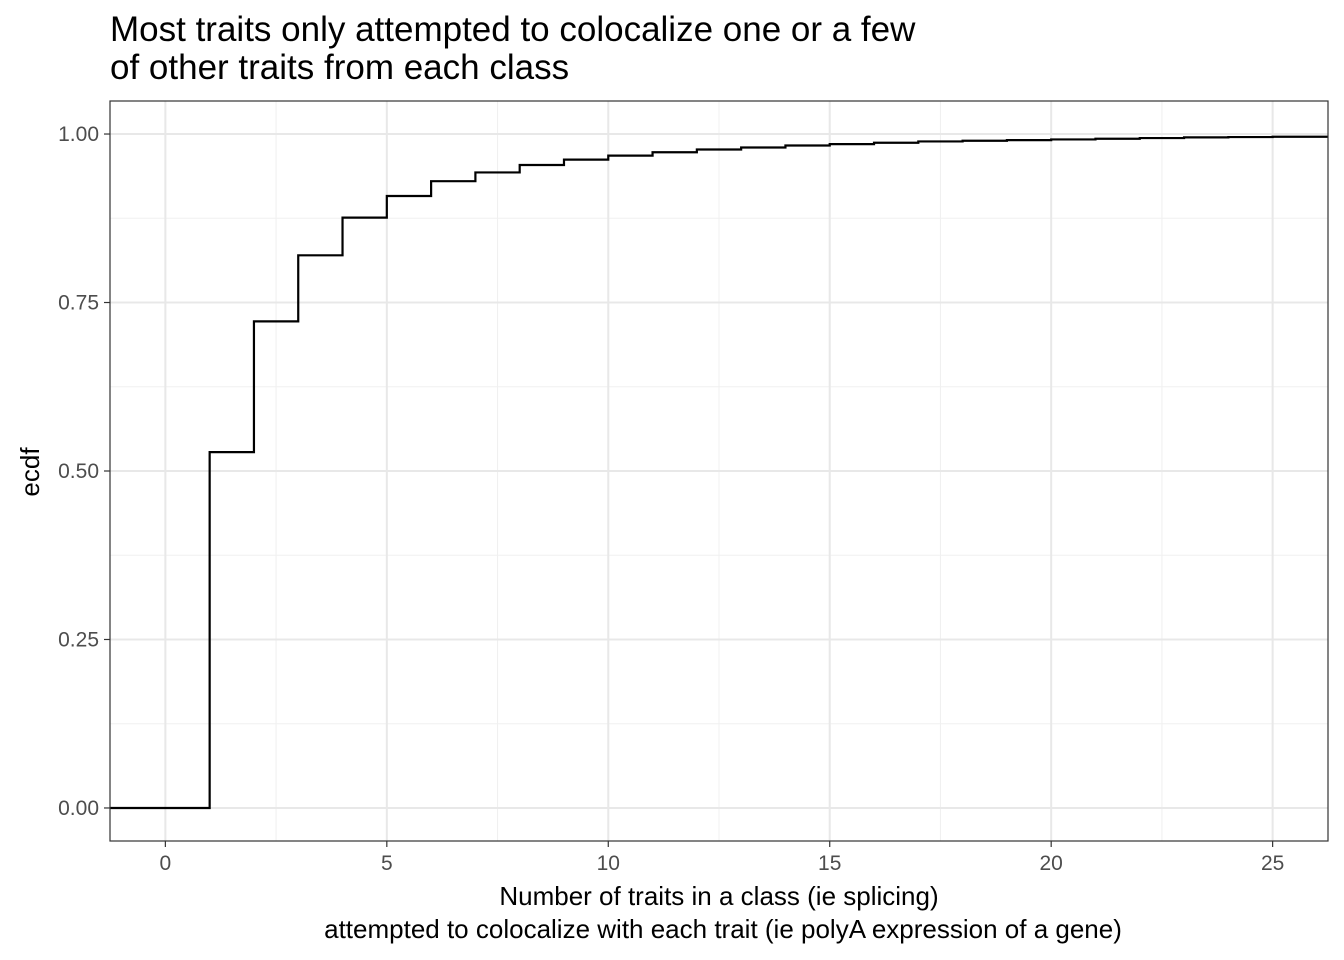  What do you see at coordinates (339, 67) in the screenshot?
I see `chart-title-line-2: of other traits from each class` at bounding box center [339, 67].